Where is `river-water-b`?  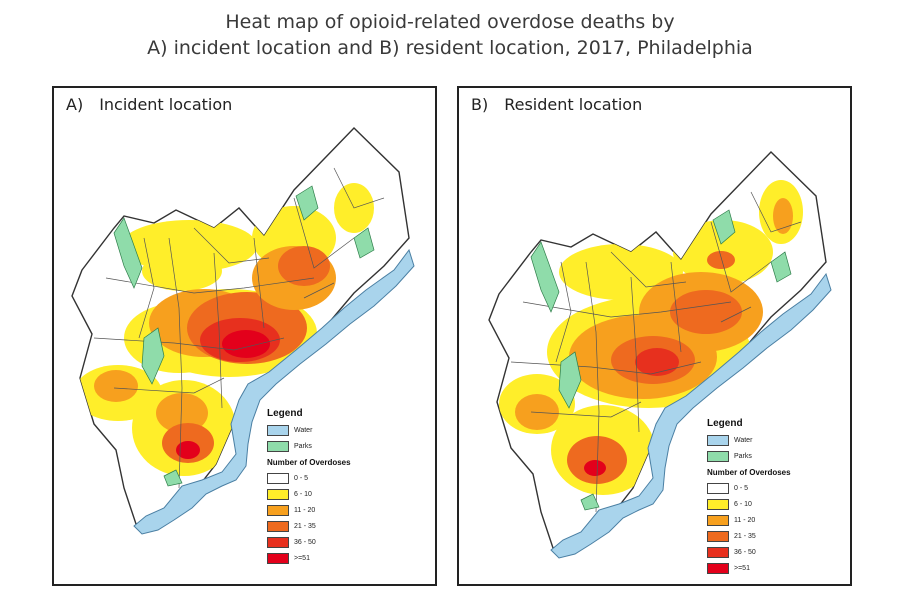
river-water-b is located at coordinates (691, 415).